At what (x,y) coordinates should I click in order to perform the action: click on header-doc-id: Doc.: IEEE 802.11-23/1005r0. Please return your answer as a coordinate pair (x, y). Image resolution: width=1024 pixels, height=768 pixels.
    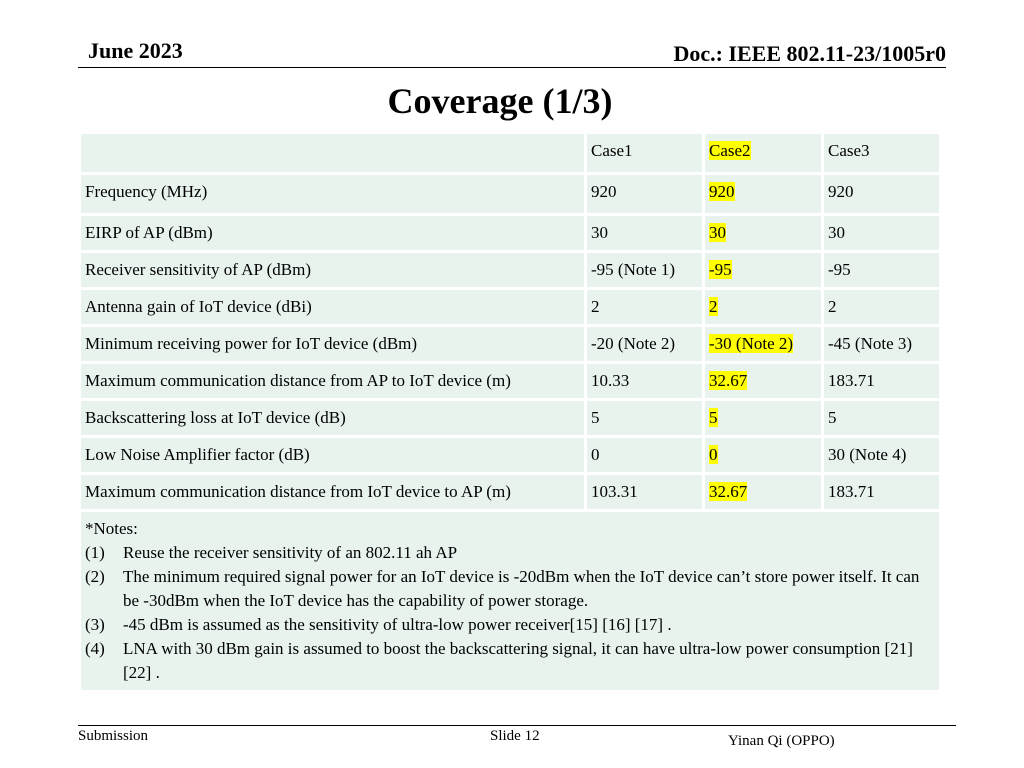
    Looking at the image, I should click on (809, 53).